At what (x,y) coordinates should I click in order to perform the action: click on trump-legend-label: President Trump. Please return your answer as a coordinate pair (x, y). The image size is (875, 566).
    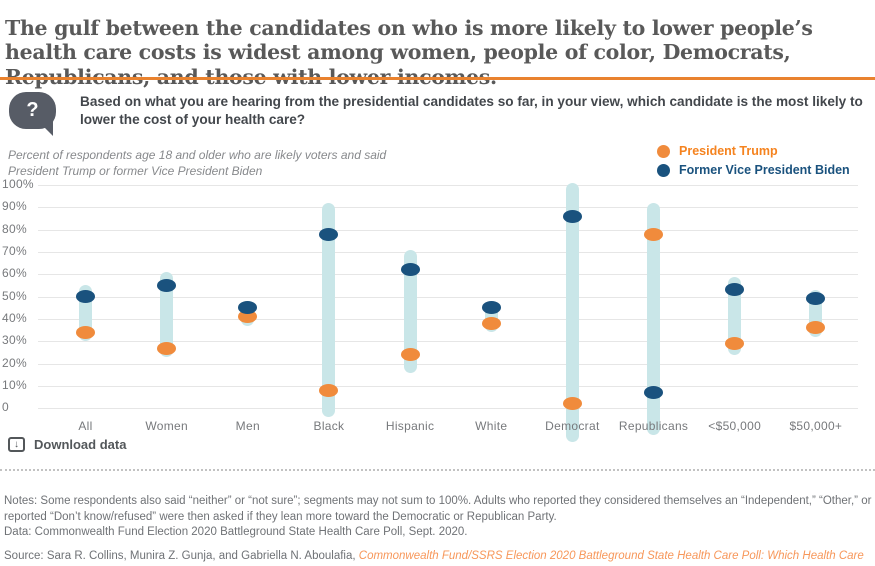
    Looking at the image, I should click on (728, 151).